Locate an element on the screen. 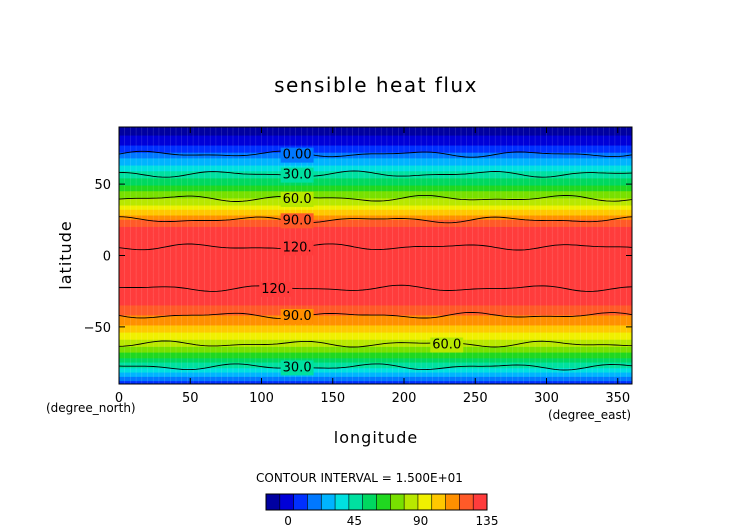 This screenshot has width=752, height=532. x-tick-label: 200 is located at coordinates (404, 398).